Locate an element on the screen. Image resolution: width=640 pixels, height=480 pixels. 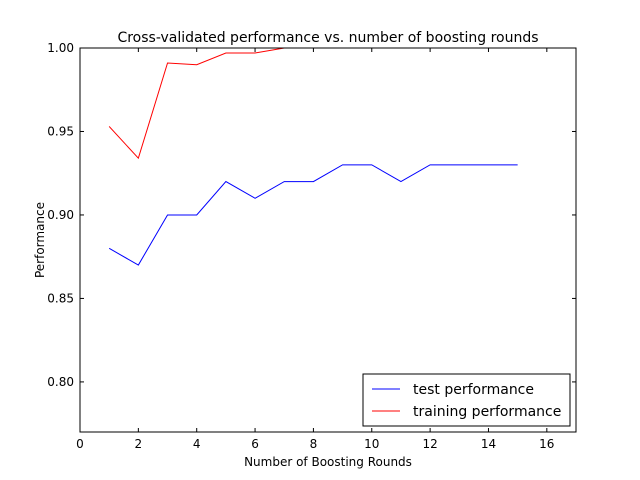
y-tick-label: 0.95 is located at coordinates (60, 131).